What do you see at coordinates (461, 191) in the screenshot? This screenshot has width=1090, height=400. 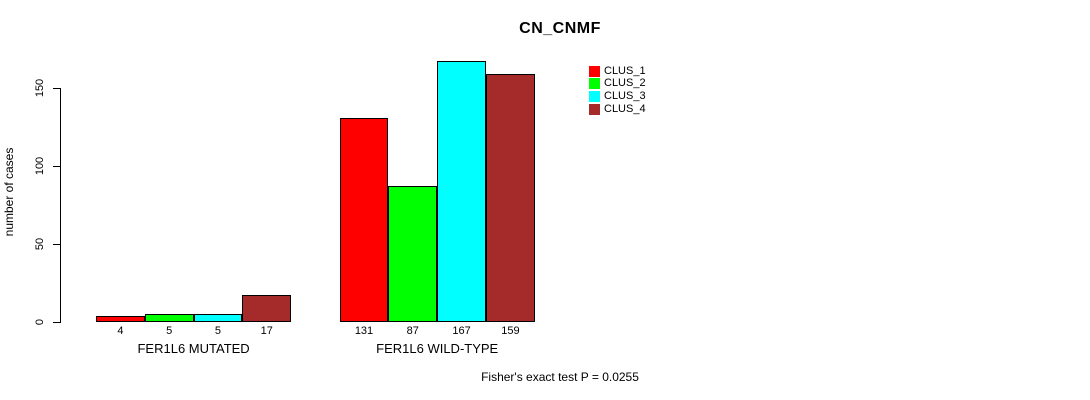 I see `bar-clus_3-fer1l6-wild-type` at bounding box center [461, 191].